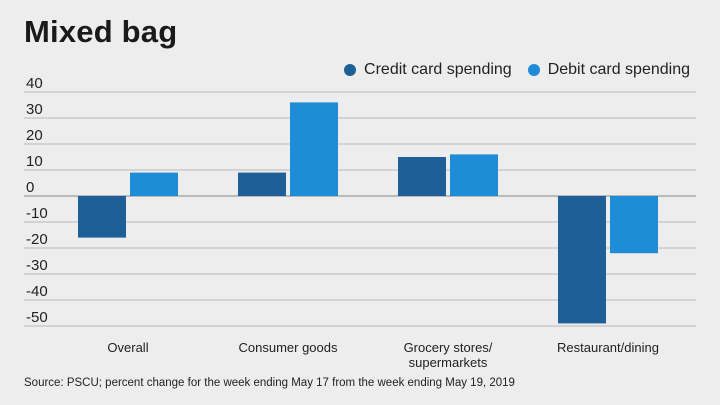  What do you see at coordinates (618, 69) in the screenshot?
I see `legend-label-debit: Debit card spending` at bounding box center [618, 69].